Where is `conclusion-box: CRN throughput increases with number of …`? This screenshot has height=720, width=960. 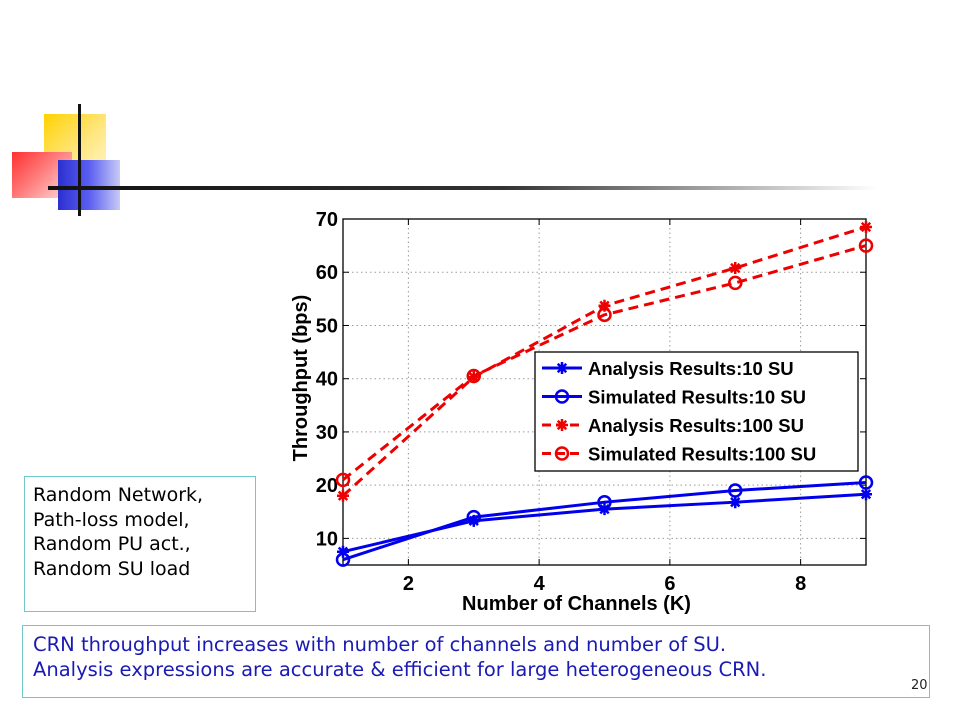 conclusion-box: CRN throughput increases with number of … is located at coordinates (476, 661).